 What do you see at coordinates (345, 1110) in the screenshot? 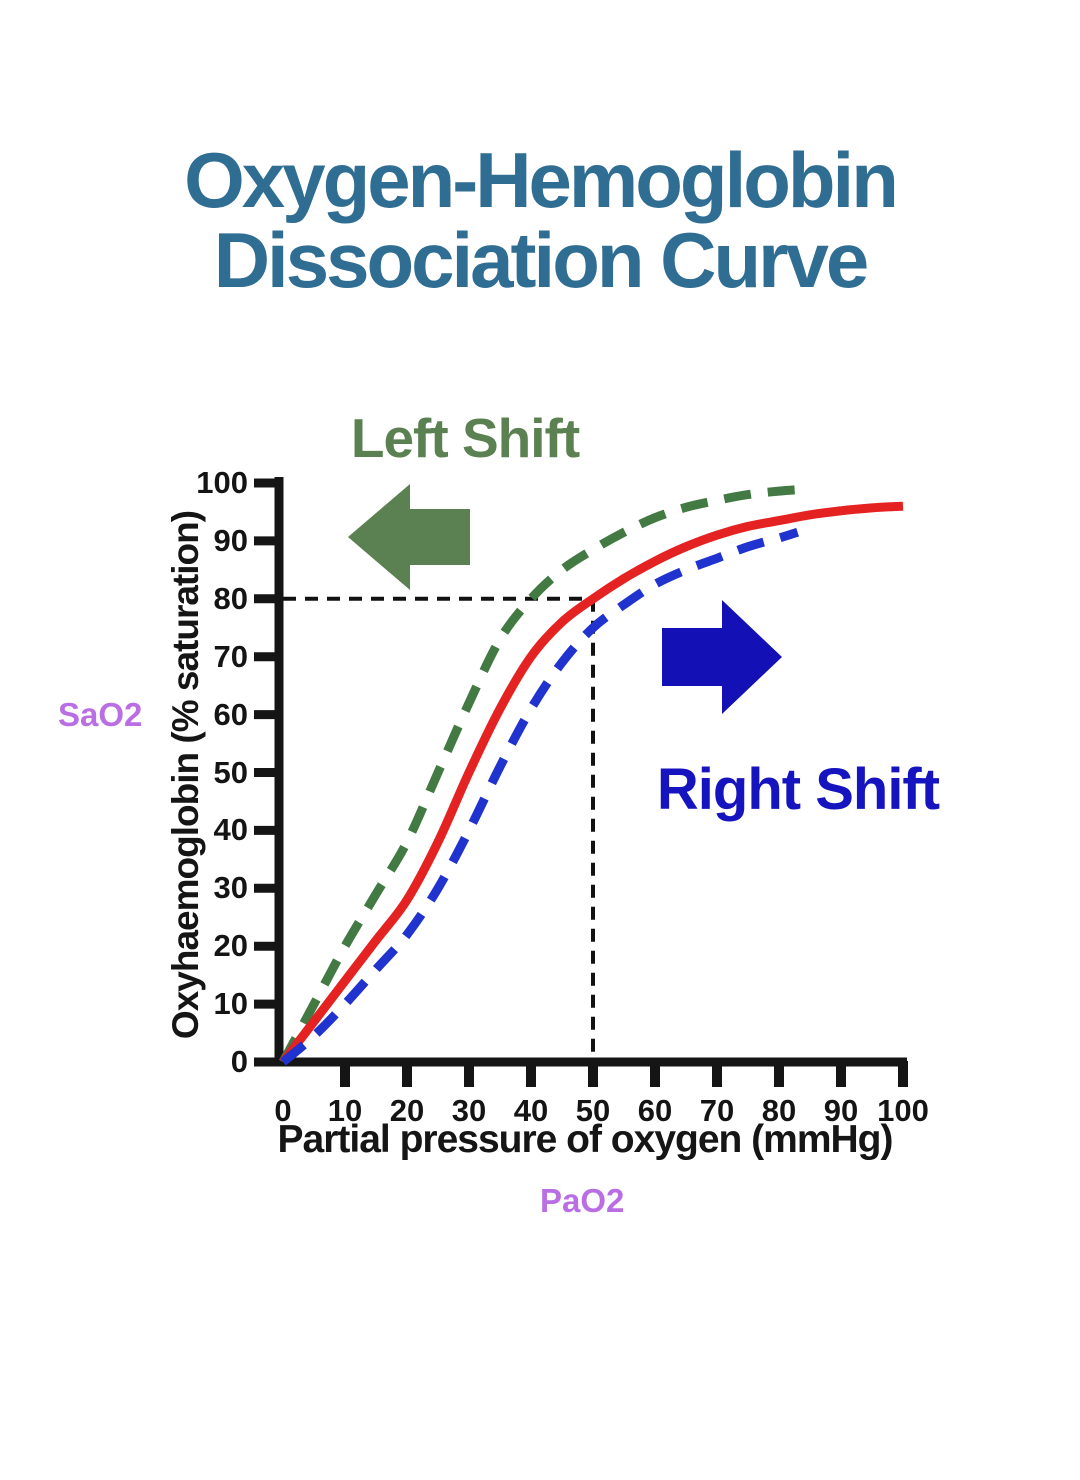
I see `x-tick-label: 10` at bounding box center [345, 1110].